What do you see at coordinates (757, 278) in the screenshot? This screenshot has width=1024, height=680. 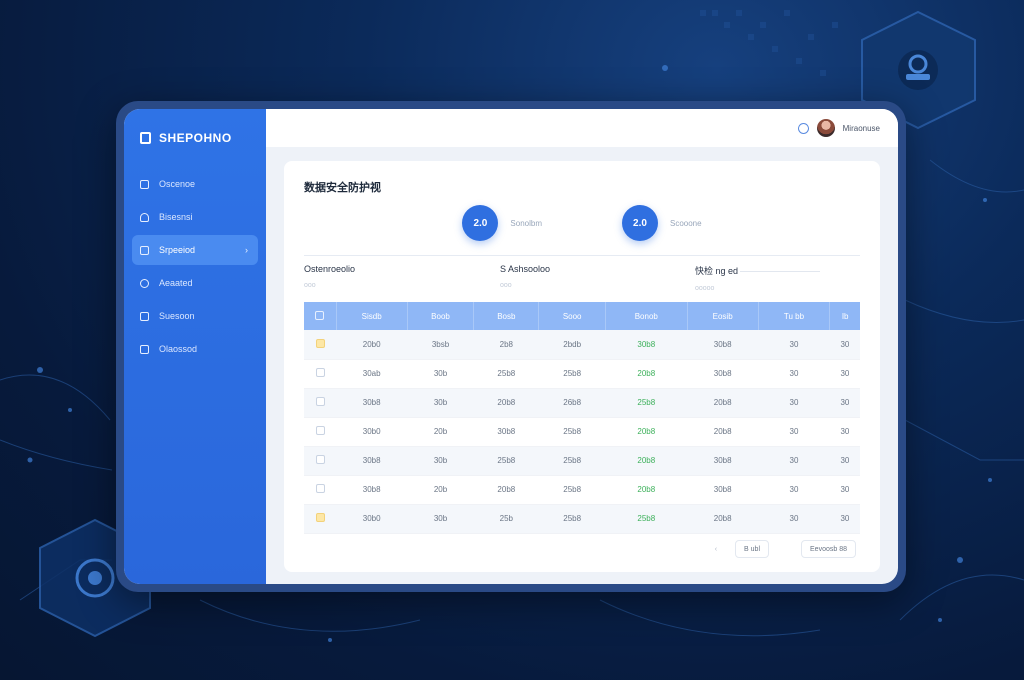 I see `filter-field: 快检 ng ed ooooo` at bounding box center [757, 278].